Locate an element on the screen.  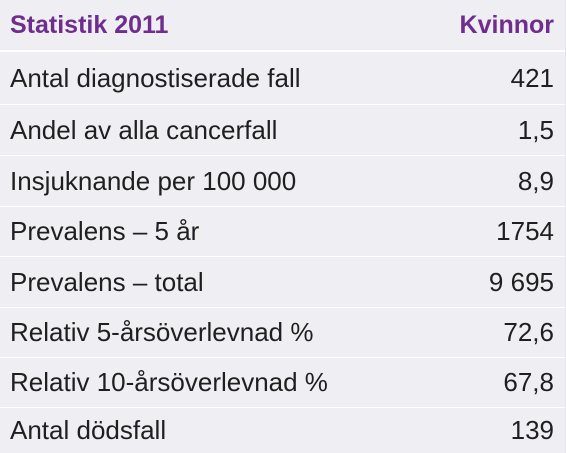
column-header-kvinnor: Kvinnor is located at coordinates (506, 24).